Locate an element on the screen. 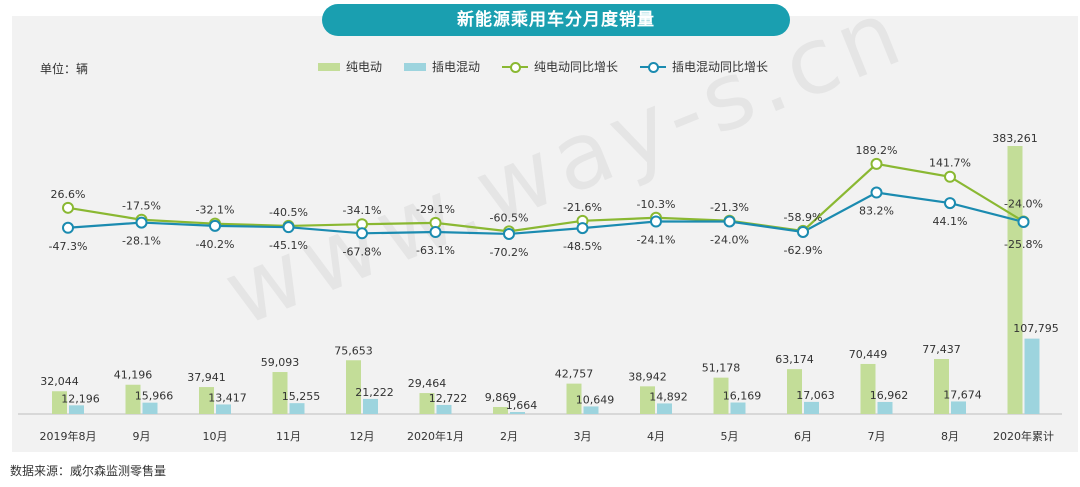 This screenshot has width=1080, height=487. bar-label-phev-6: 1,664 is located at coordinates (522, 405).